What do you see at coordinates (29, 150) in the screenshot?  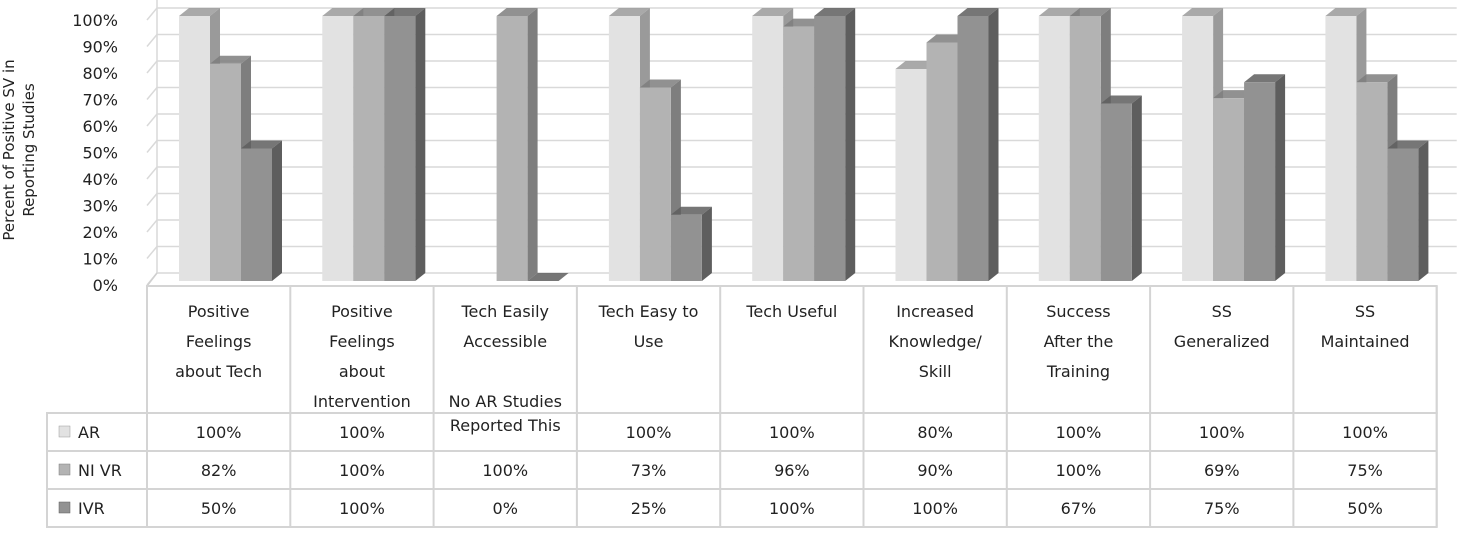 I see `y-axis-label-line: Reporting Studies` at bounding box center [29, 150].